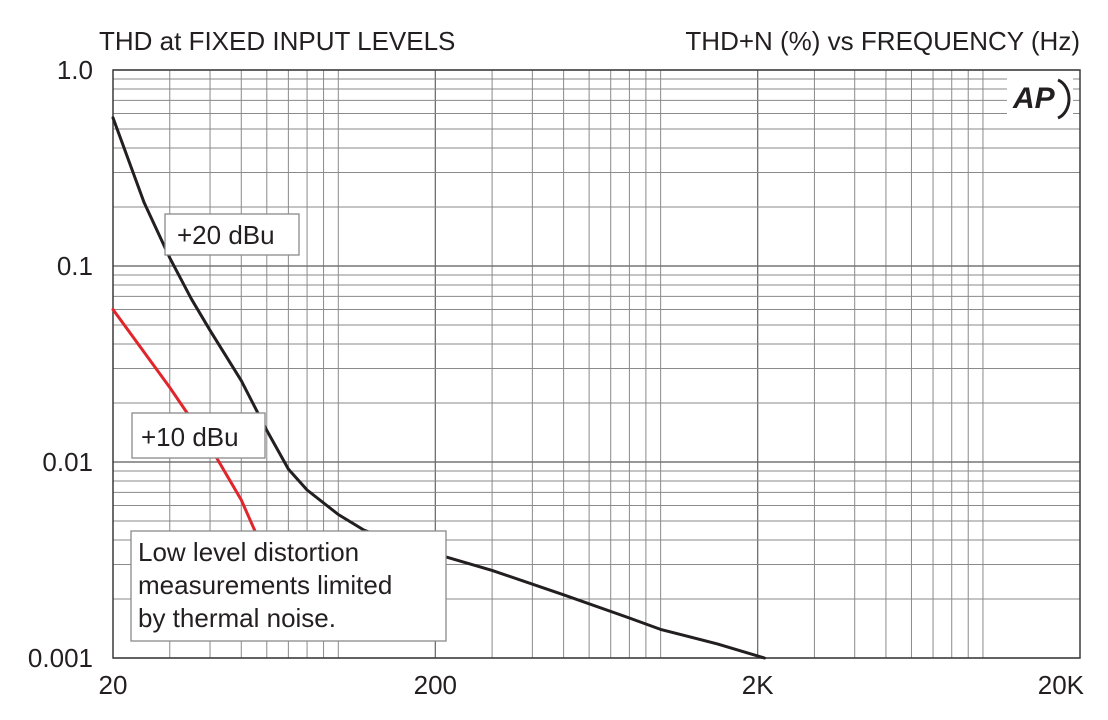 This screenshot has width=1108, height=720. Describe the element at coordinates (435, 685) in the screenshot. I see `x-tick-label: 200` at that location.